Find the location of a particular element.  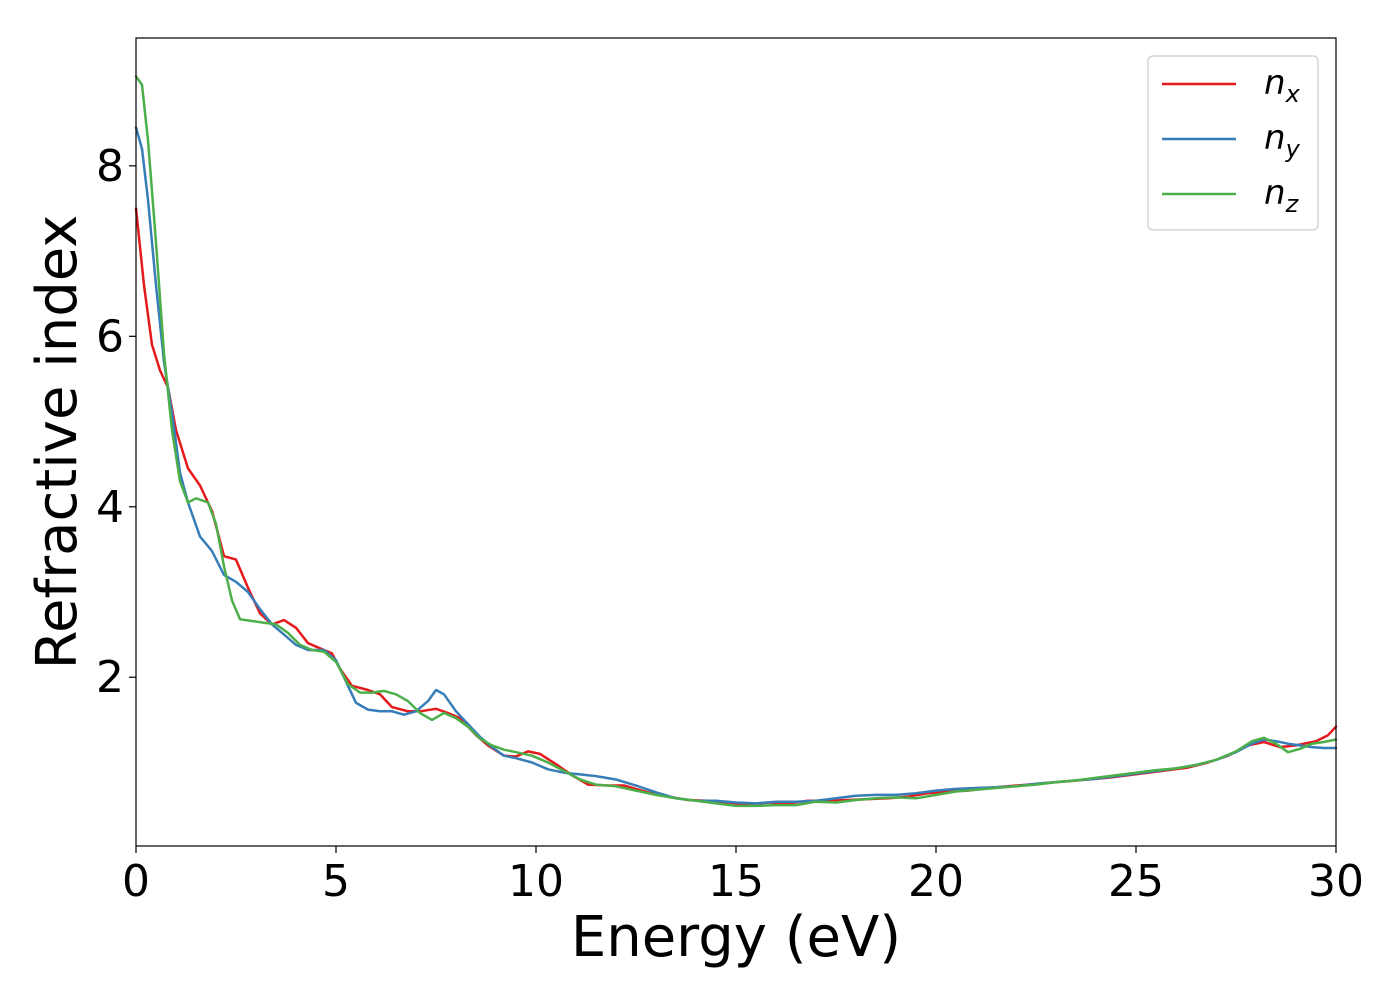

x-axis-ticks: 0 5 10 15 20 25 30 is located at coordinates (743, 876).